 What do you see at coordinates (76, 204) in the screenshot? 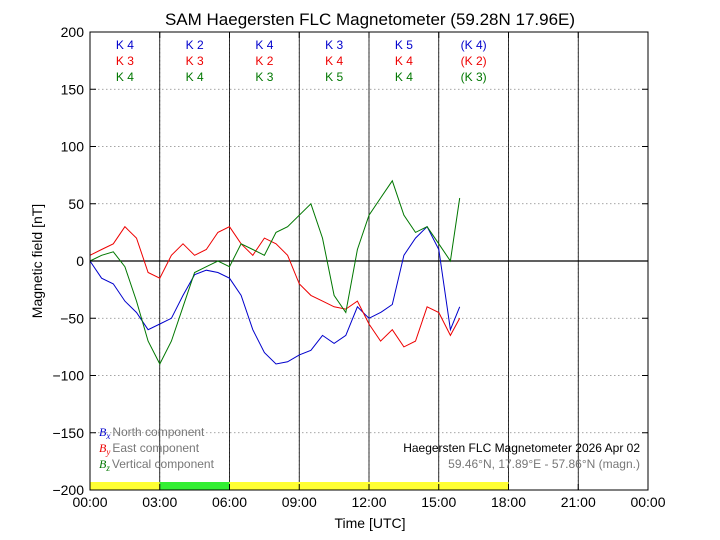
I see `y-tick-label: 50` at bounding box center [76, 204].